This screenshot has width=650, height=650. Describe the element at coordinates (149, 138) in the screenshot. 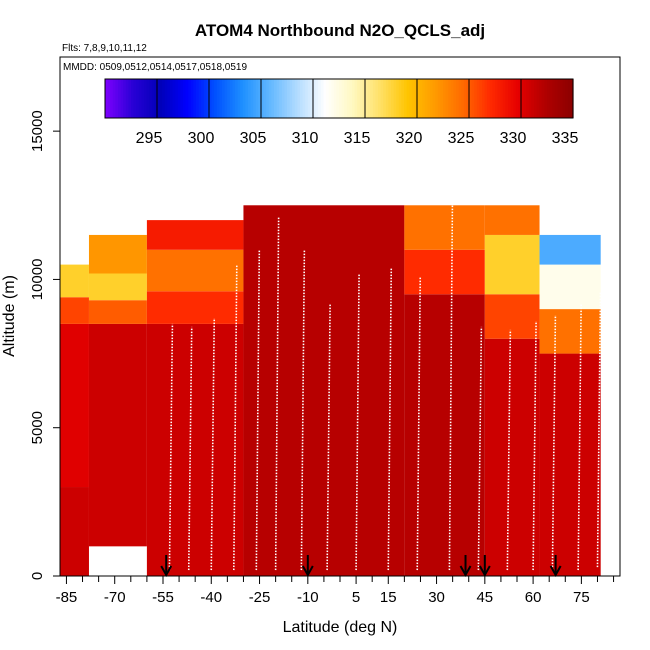

I see `colorbar-tick-label: 295` at that location.